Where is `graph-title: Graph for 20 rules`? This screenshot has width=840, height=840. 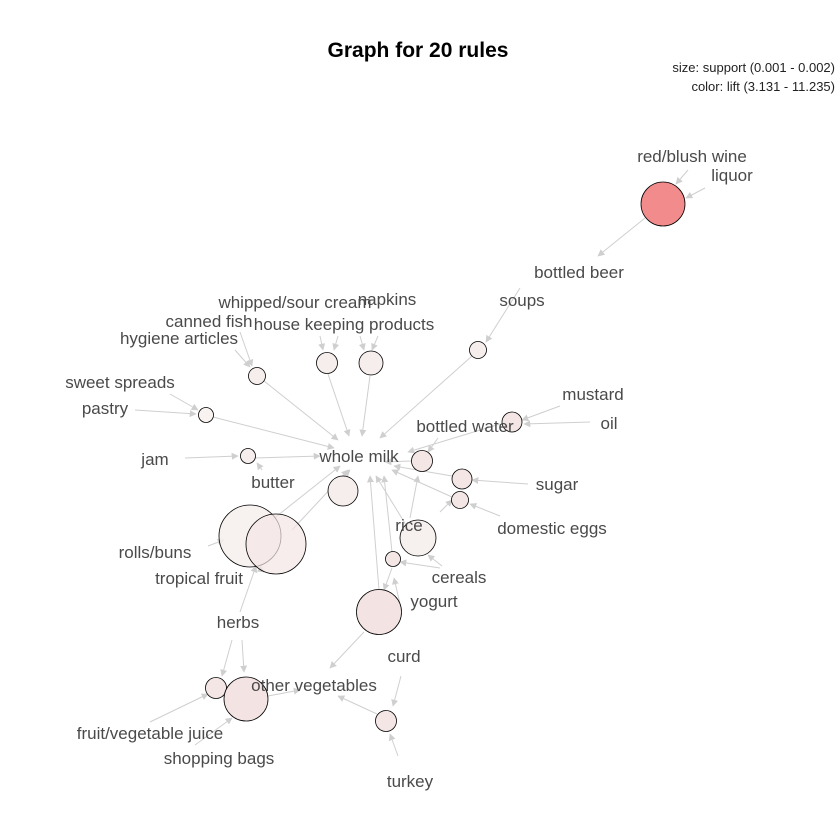 graph-title: Graph for 20 rules is located at coordinates (418, 50).